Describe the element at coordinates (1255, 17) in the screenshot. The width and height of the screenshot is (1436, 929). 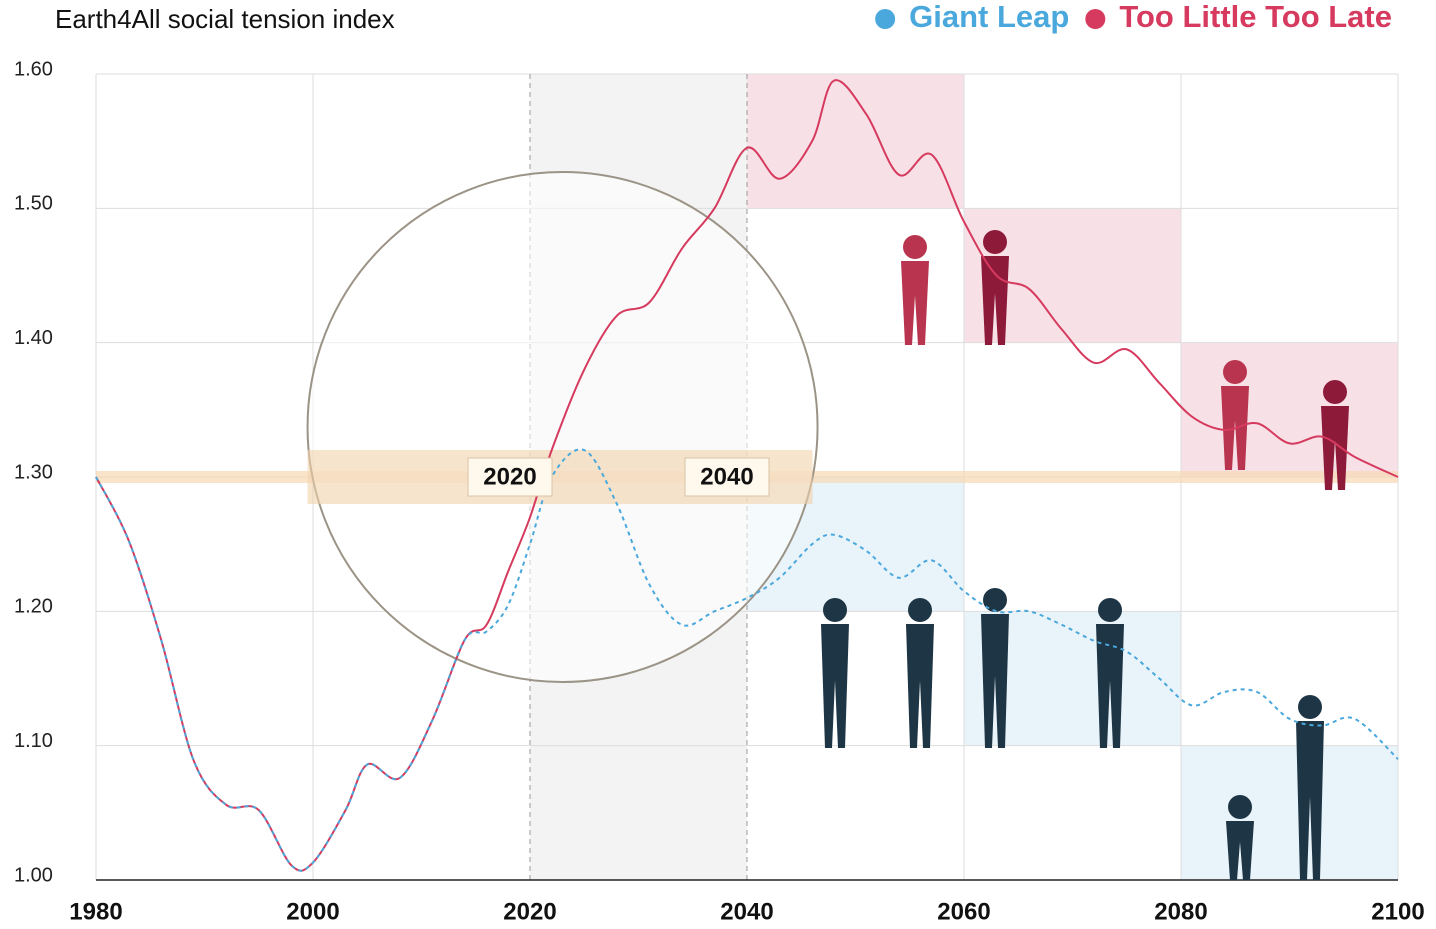
I see `legend-label: Too Little Too Late` at that location.